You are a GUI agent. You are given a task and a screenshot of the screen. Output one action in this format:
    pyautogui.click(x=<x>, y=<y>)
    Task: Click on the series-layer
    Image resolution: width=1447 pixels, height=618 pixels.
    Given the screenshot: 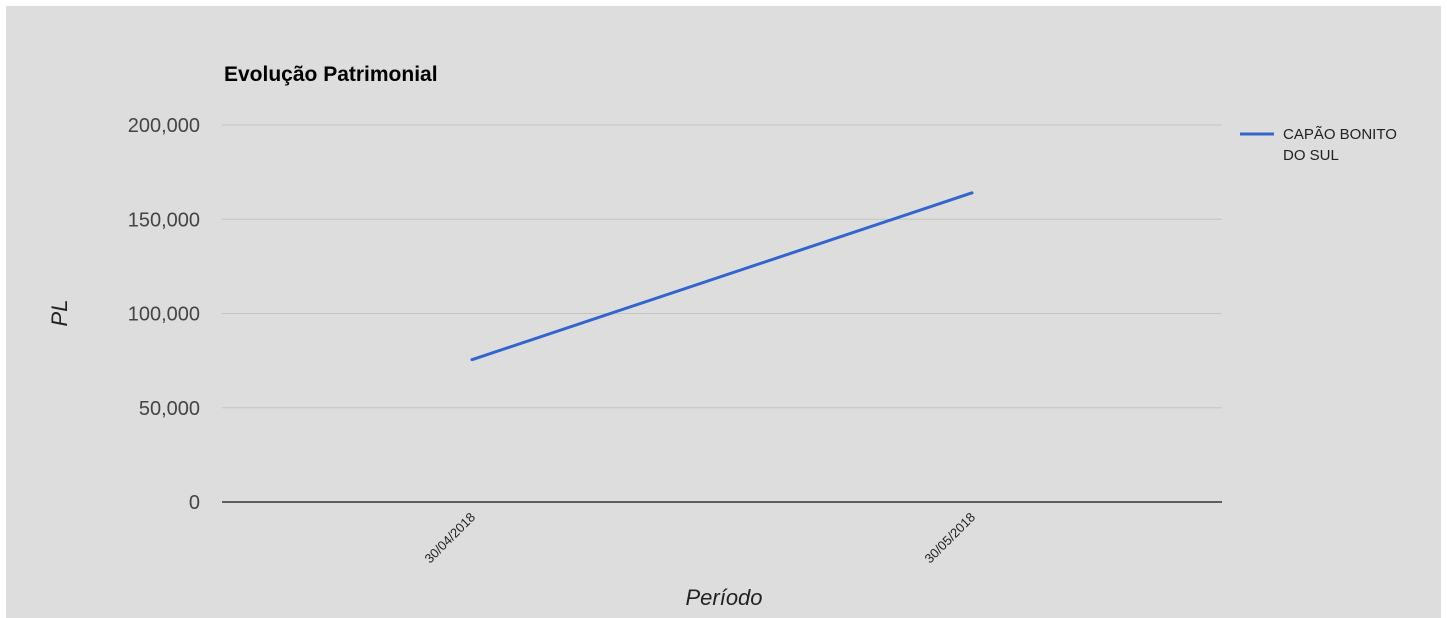 What is the action you would take?
    pyautogui.click(x=722, y=276)
    